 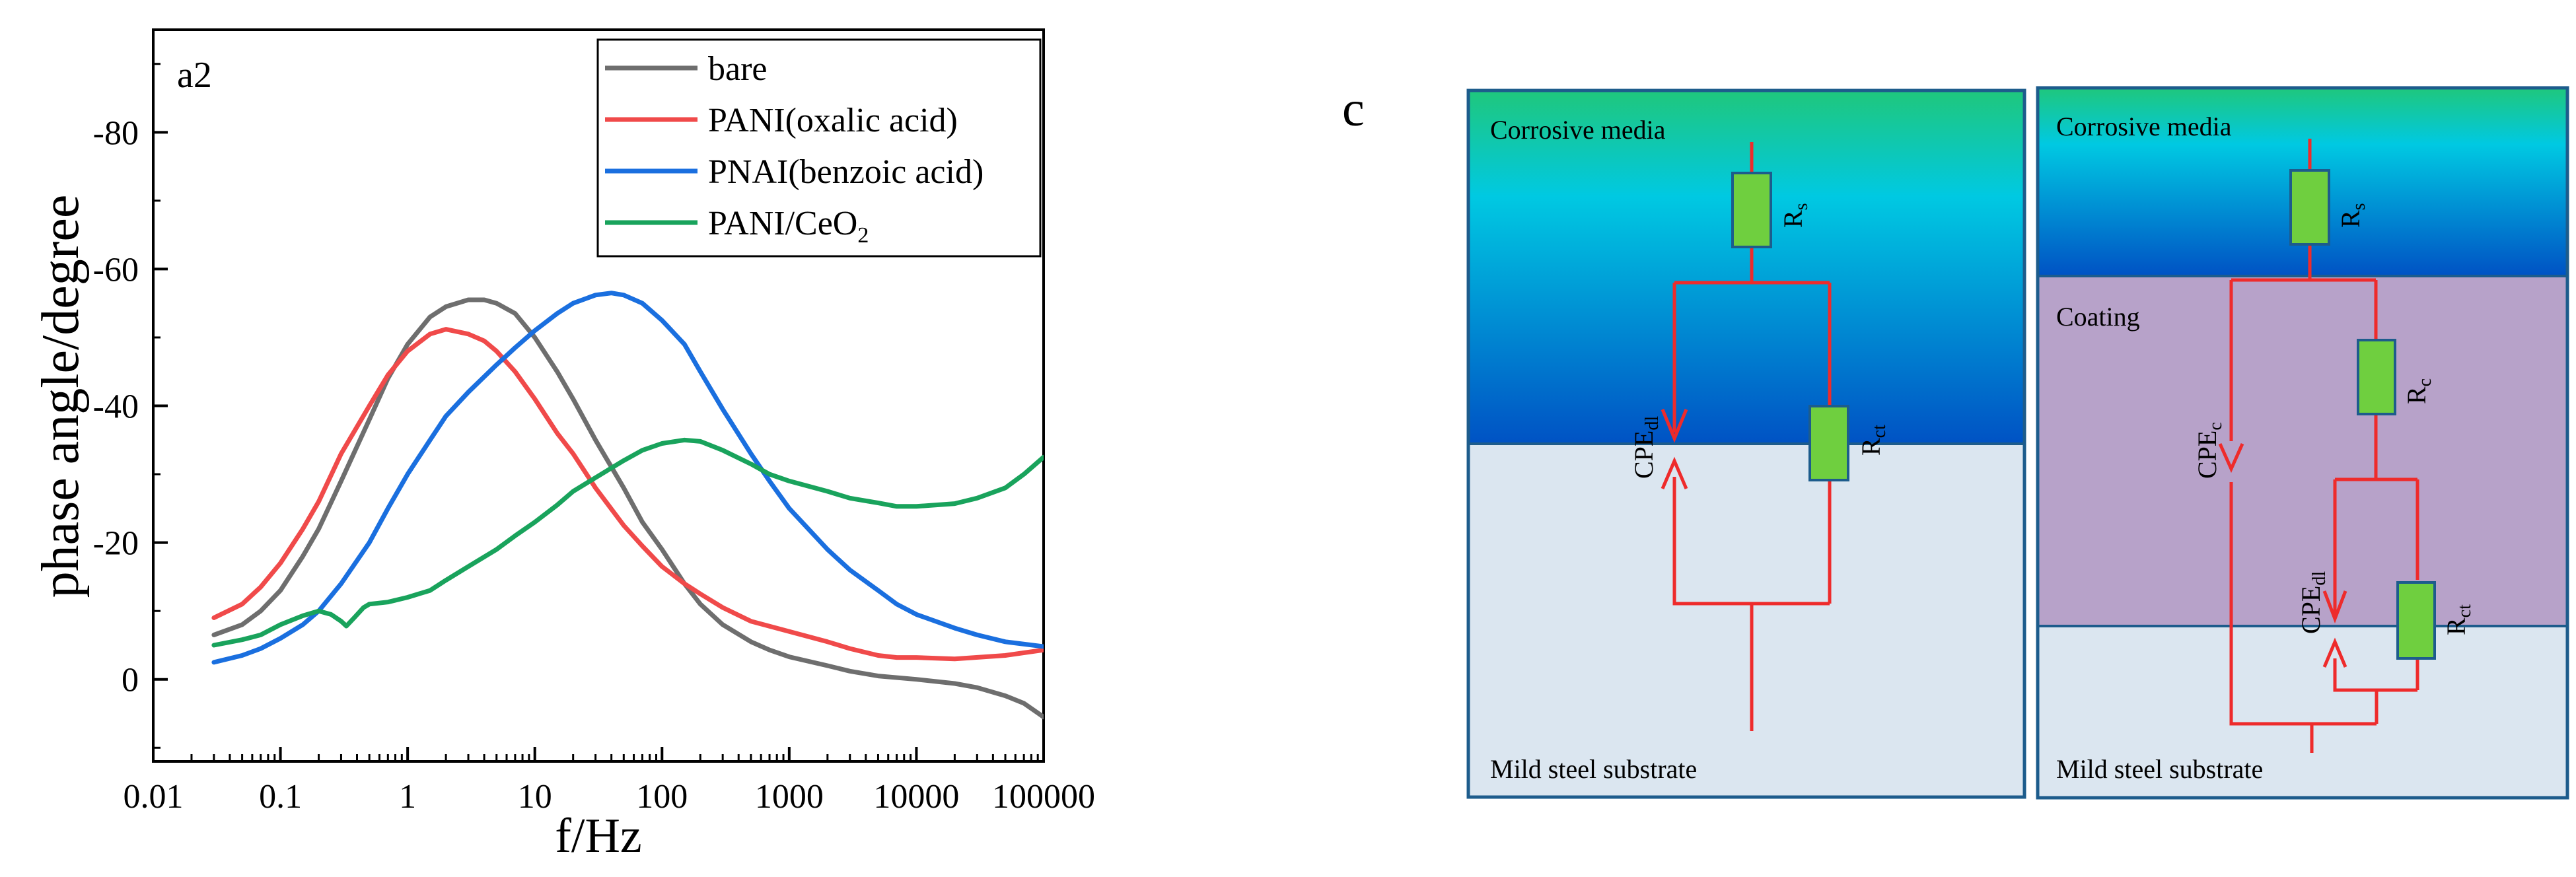 I want to click on label-rct-left-sub: ct, so click(x=1879, y=432).